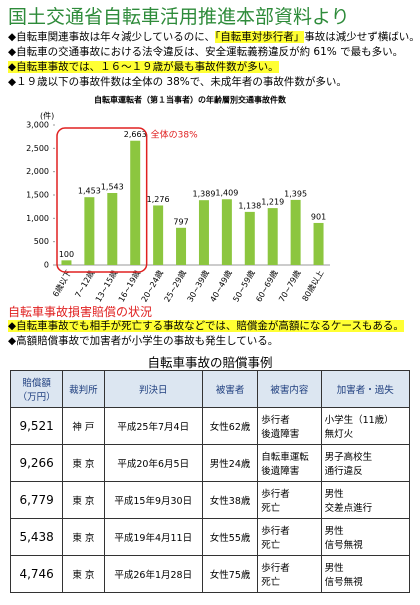  What do you see at coordinates (36, 500) in the screenshot?
I see `table-cell: 6,779` at bounding box center [36, 500].